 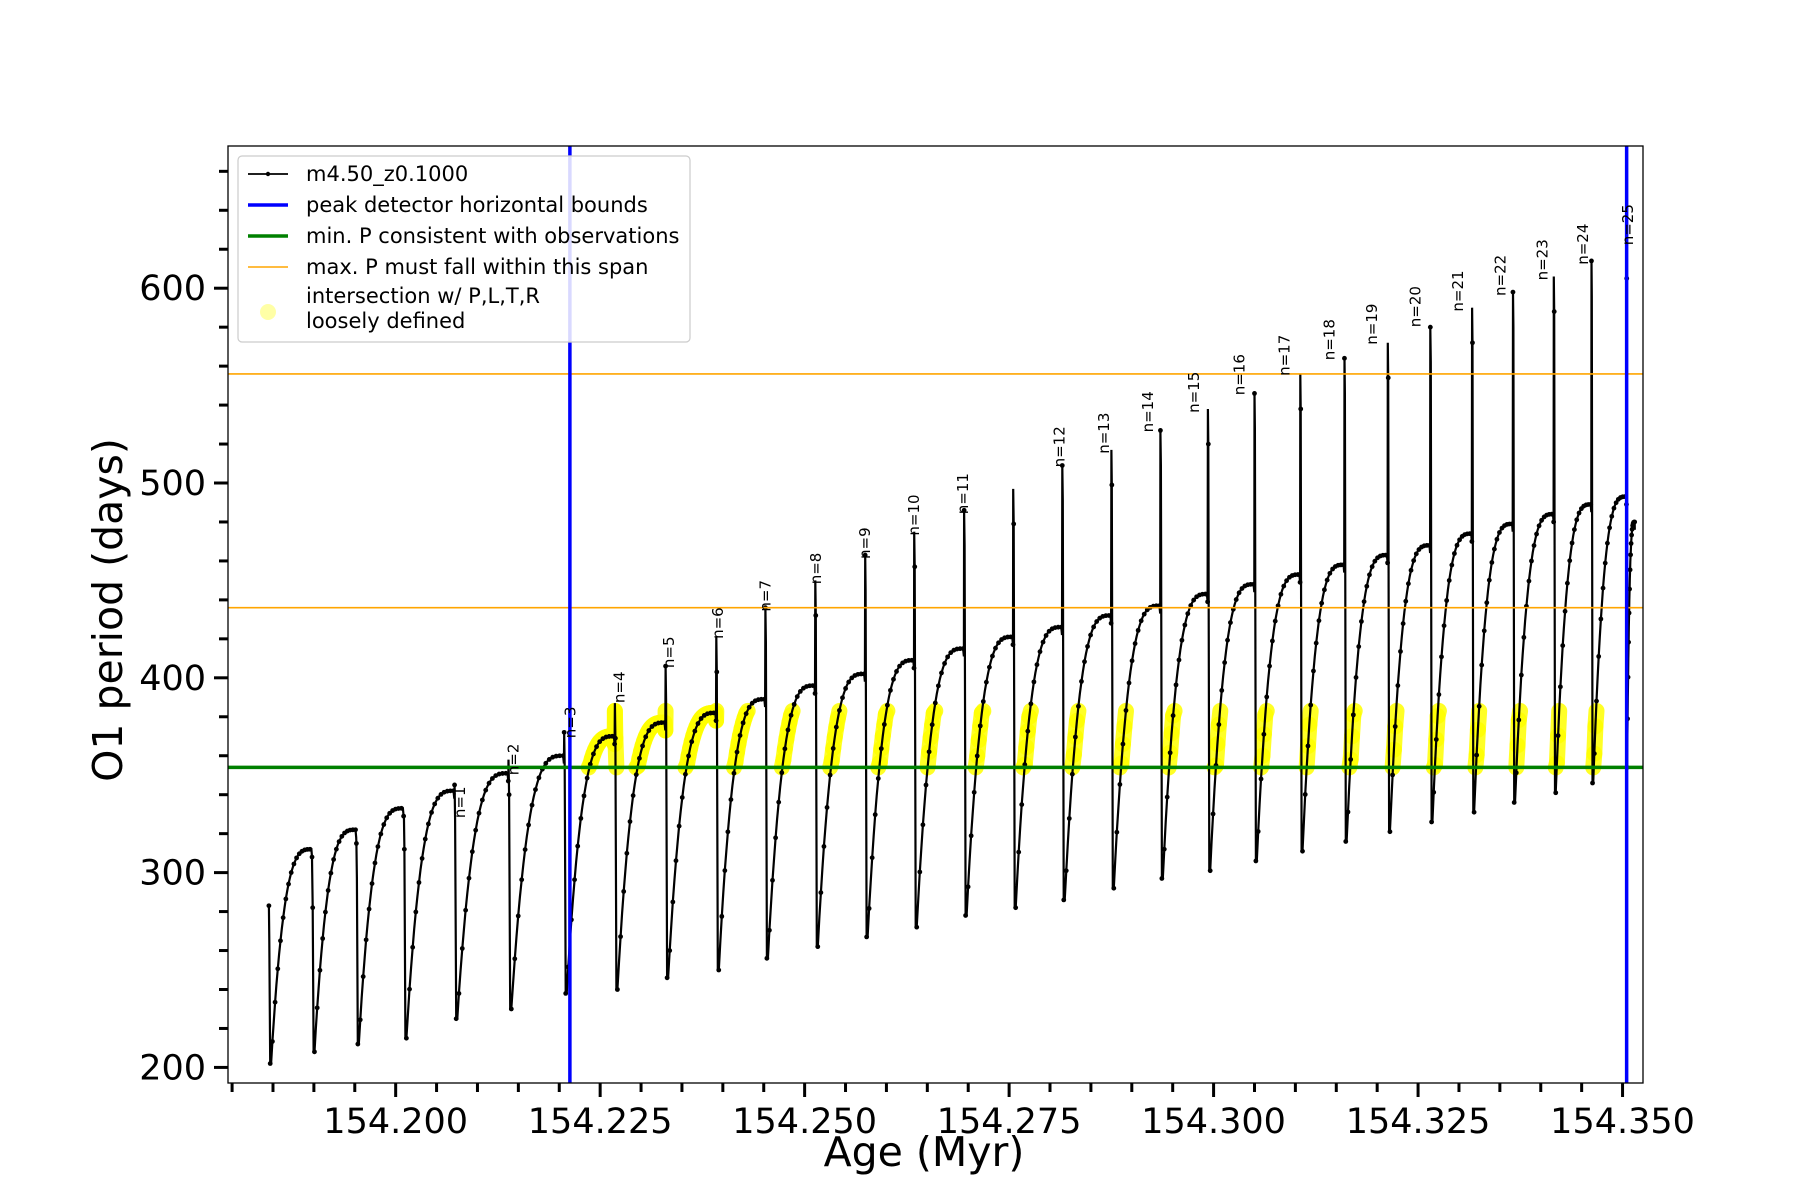 What do you see at coordinates (268, 174) in the screenshot?
I see `legend-swatch-dot` at bounding box center [268, 174].